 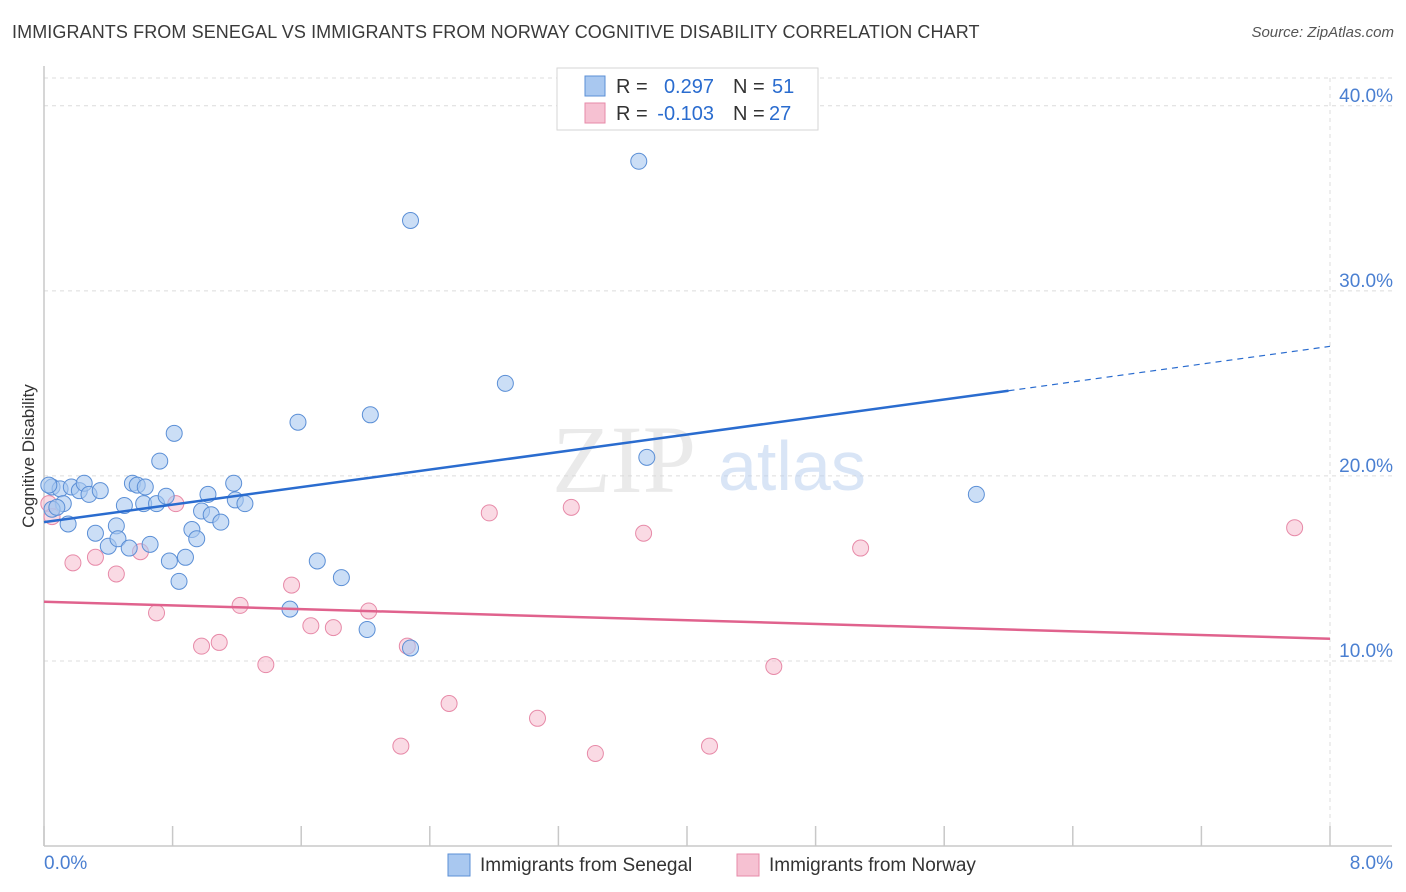 What do you see at coordinates (780, 114) in the screenshot?
I see `legend-n-value-norway: 27` at bounding box center [780, 114].